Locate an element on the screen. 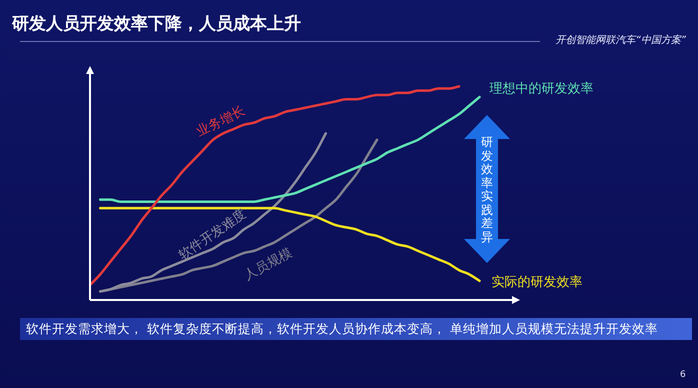  text: 业务增长 is located at coordinates (221, 122).